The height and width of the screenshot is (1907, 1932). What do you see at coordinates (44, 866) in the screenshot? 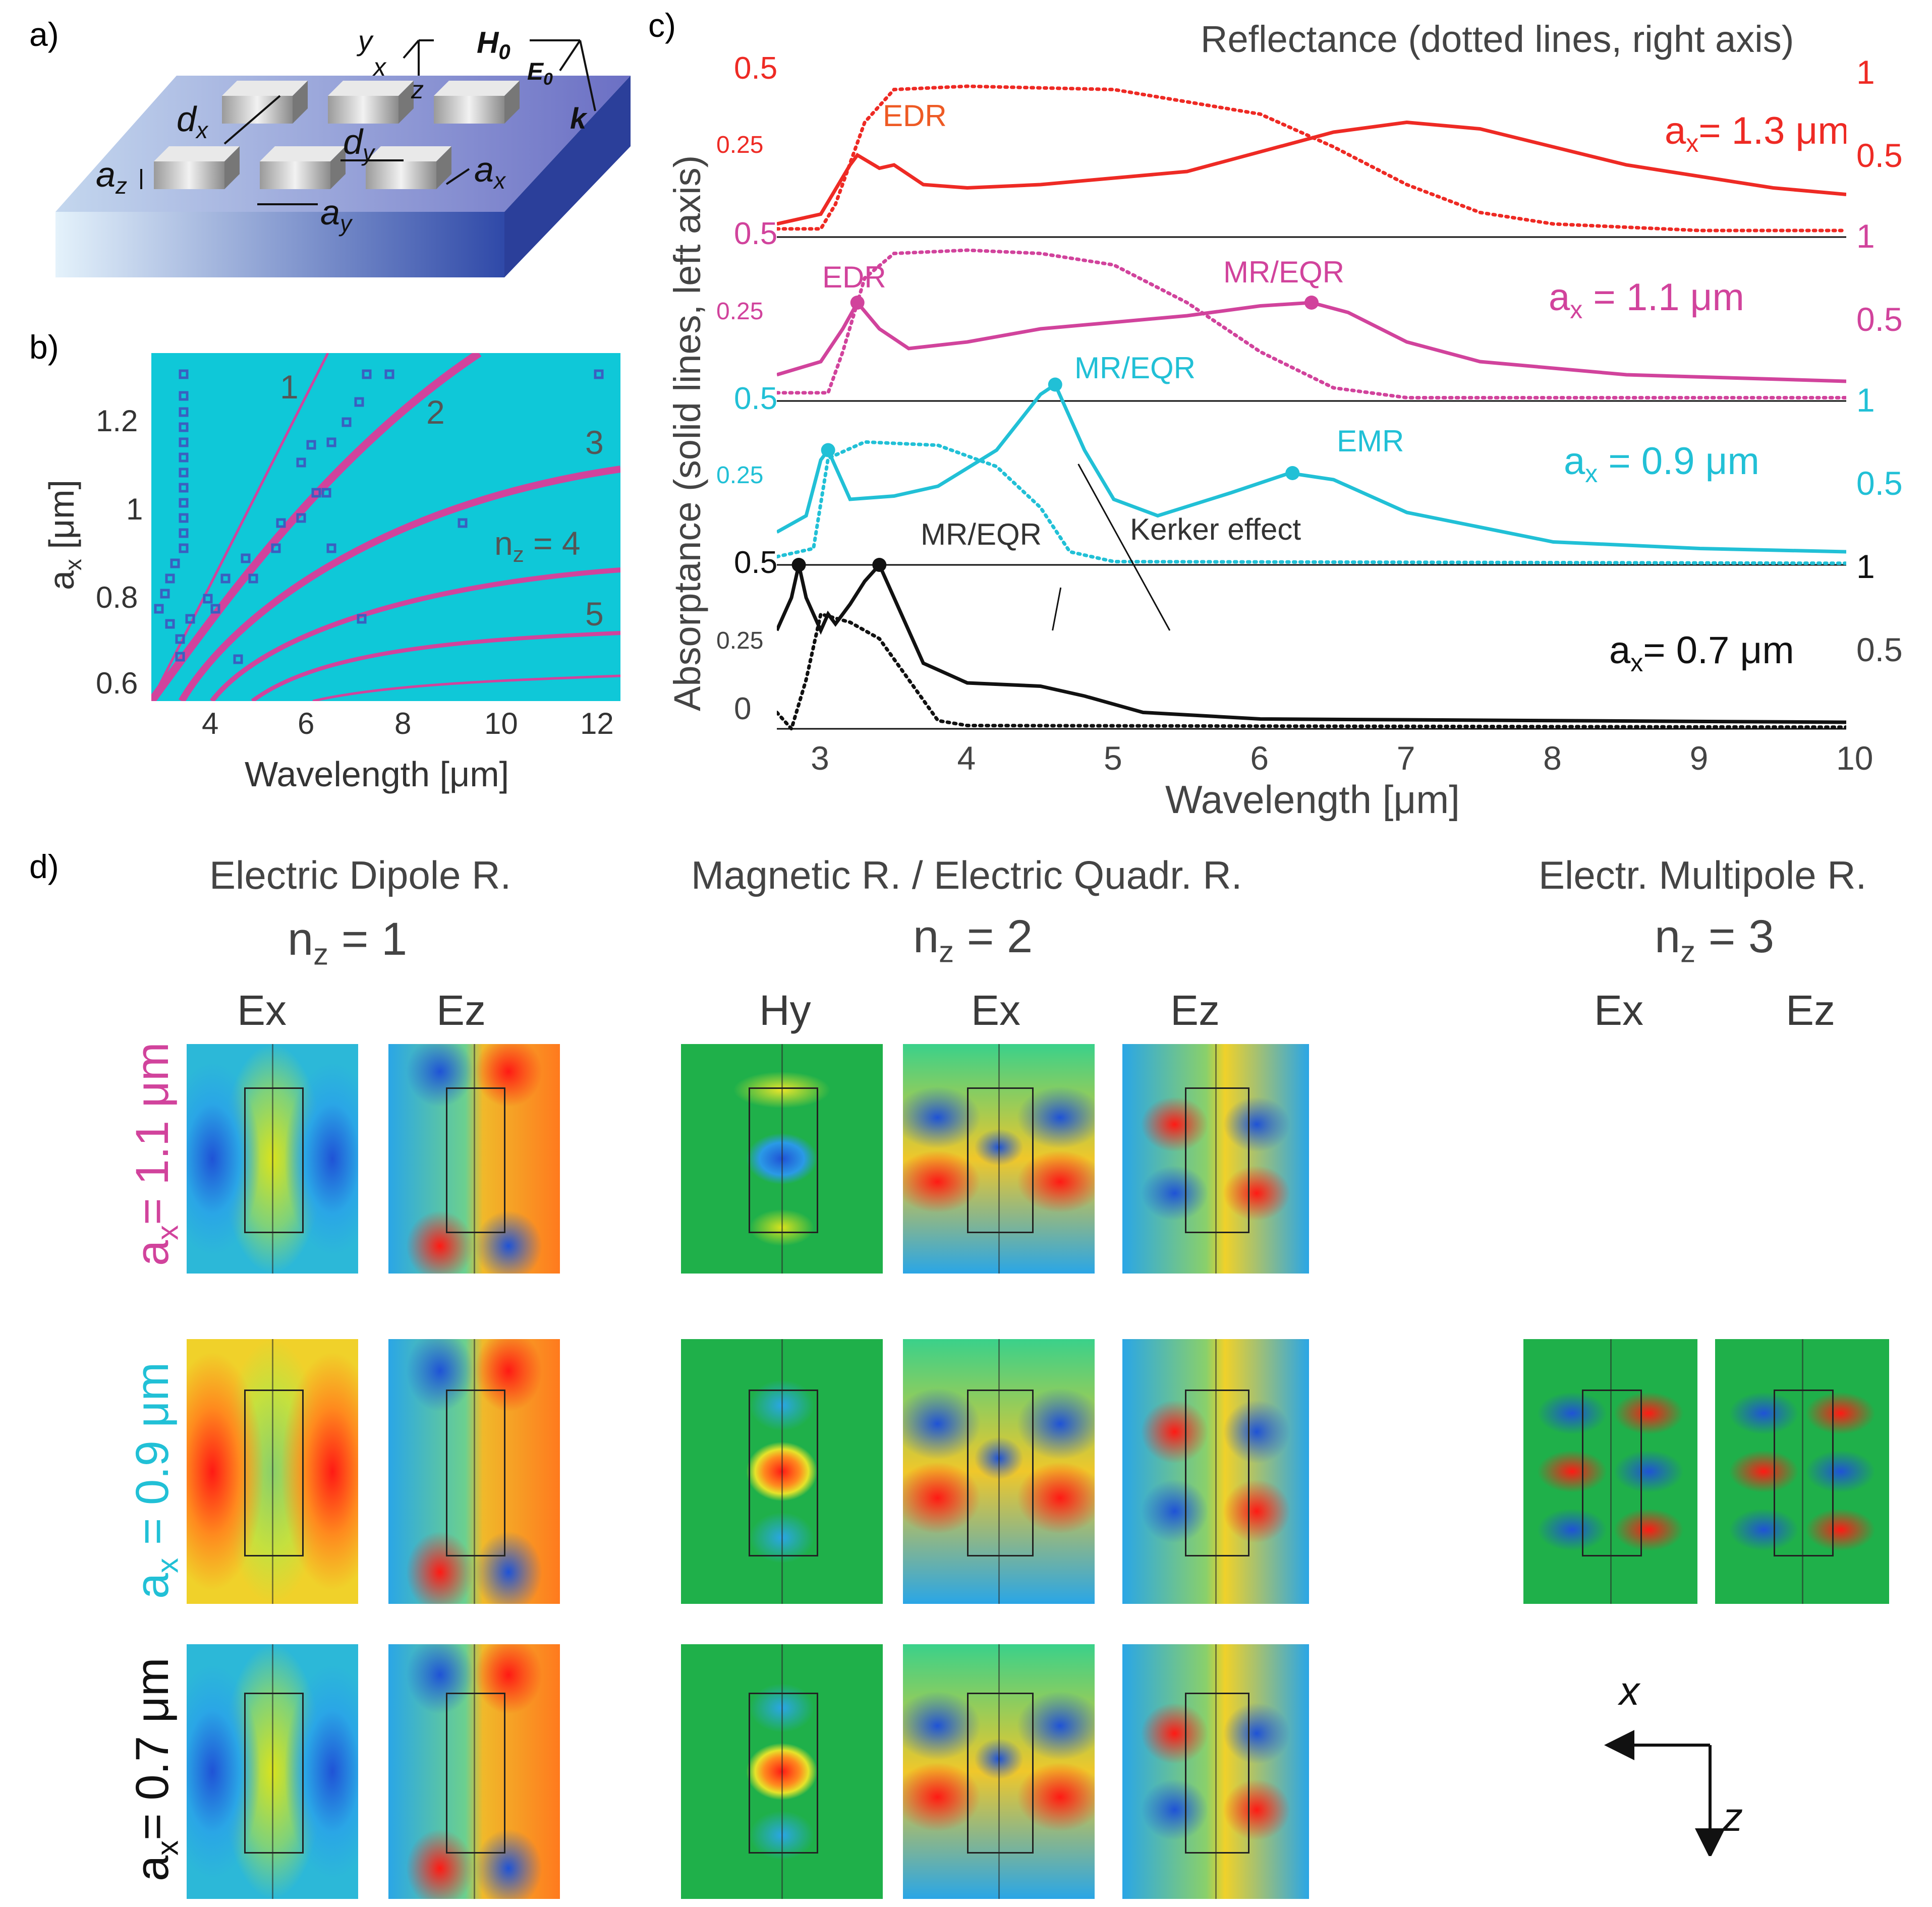
I see `panel-d-letter: d)` at bounding box center [44, 866].